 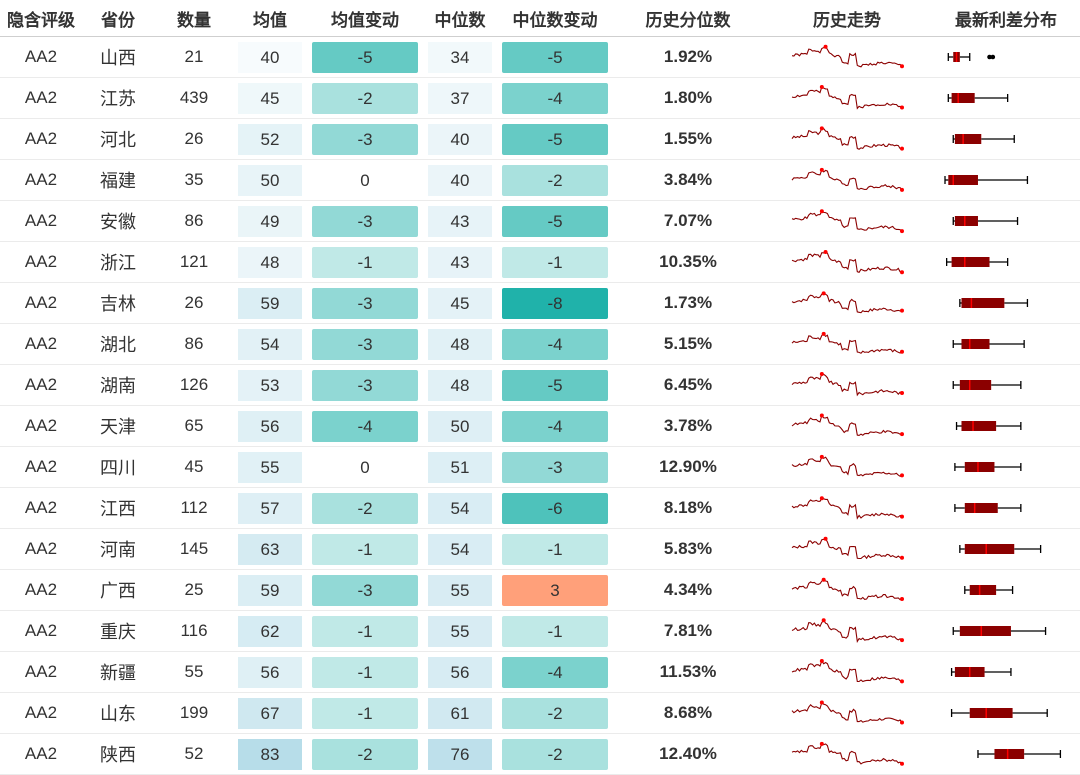 I want to click on percentile-cell: 3.78%, so click(x=688, y=426).